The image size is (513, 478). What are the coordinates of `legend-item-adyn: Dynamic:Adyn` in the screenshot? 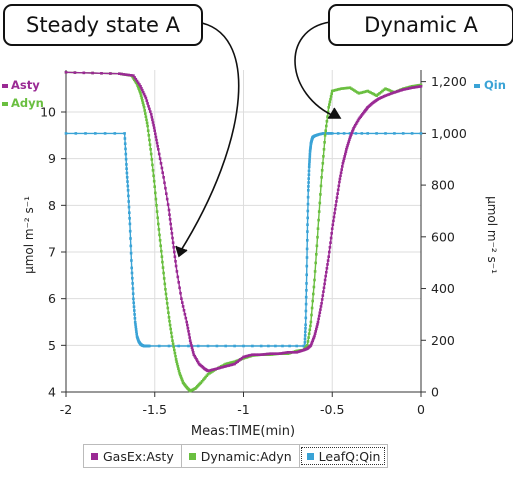 It's located at (239, 456).